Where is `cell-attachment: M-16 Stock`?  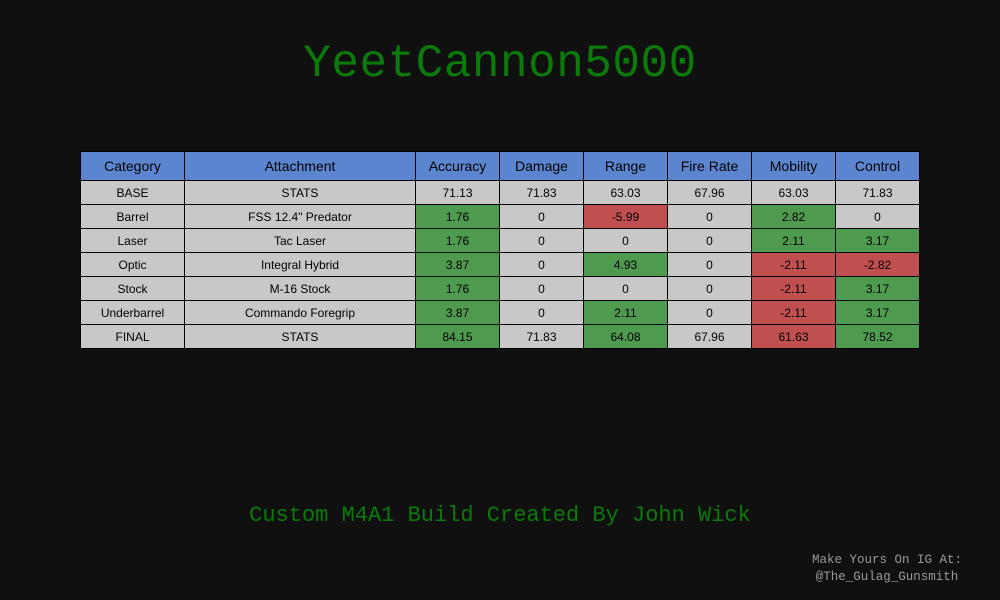
cell-attachment: M-16 Stock is located at coordinates (300, 288).